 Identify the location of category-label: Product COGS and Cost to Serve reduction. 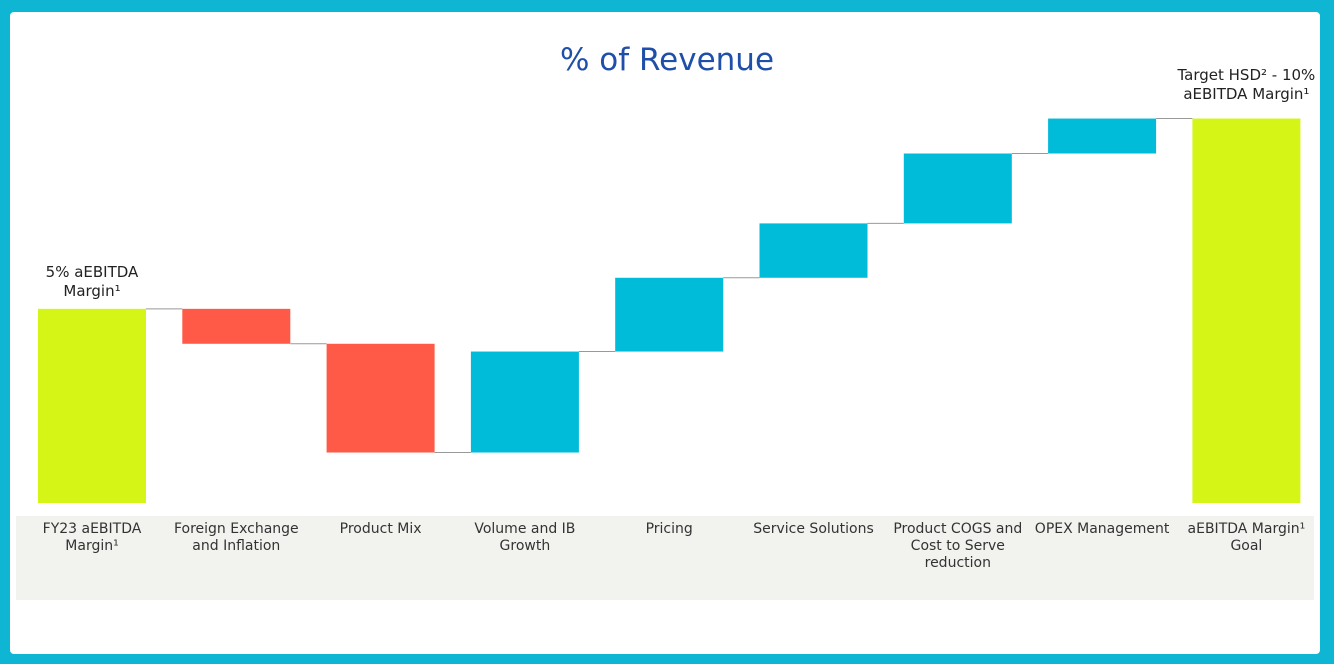
(958, 546).